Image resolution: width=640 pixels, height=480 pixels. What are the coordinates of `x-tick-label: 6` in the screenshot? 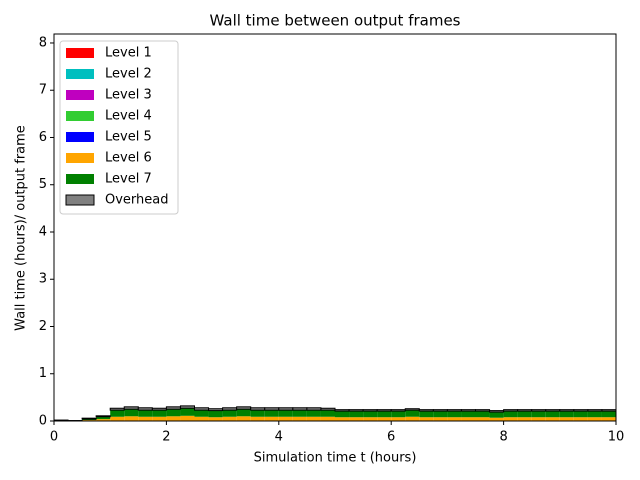 It's located at (391, 437).